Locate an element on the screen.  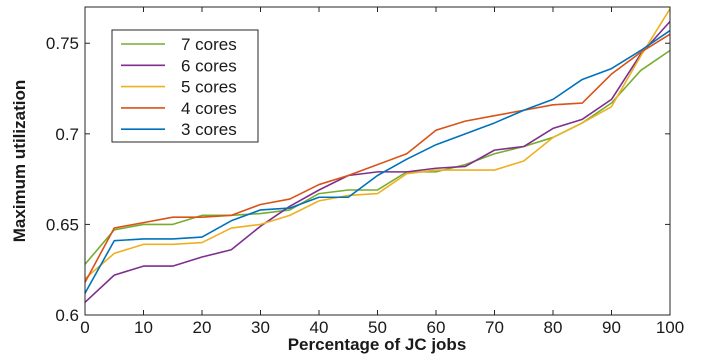
y-axis-title: Maximum utilization is located at coordinates (19, 161).